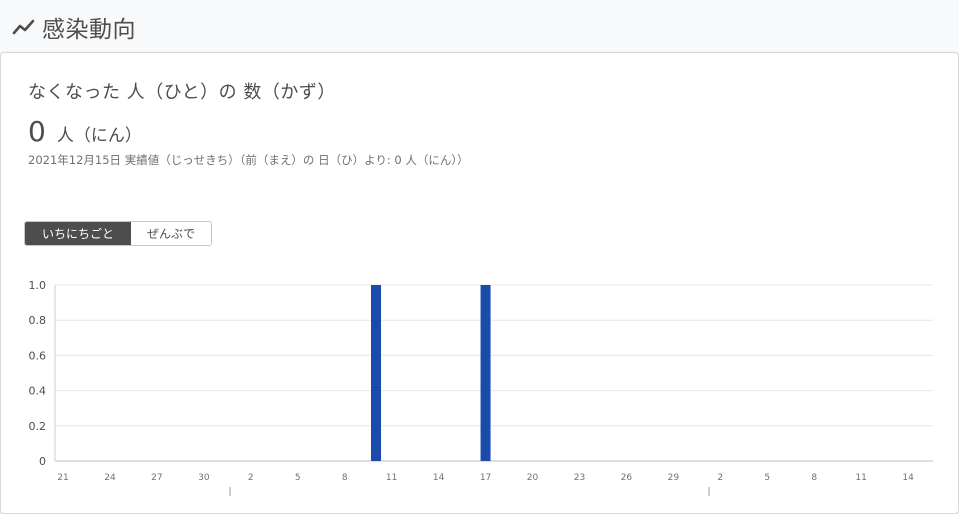  Describe the element at coordinates (627, 478) in the screenshot. I see `x-tick-label: 26` at that location.